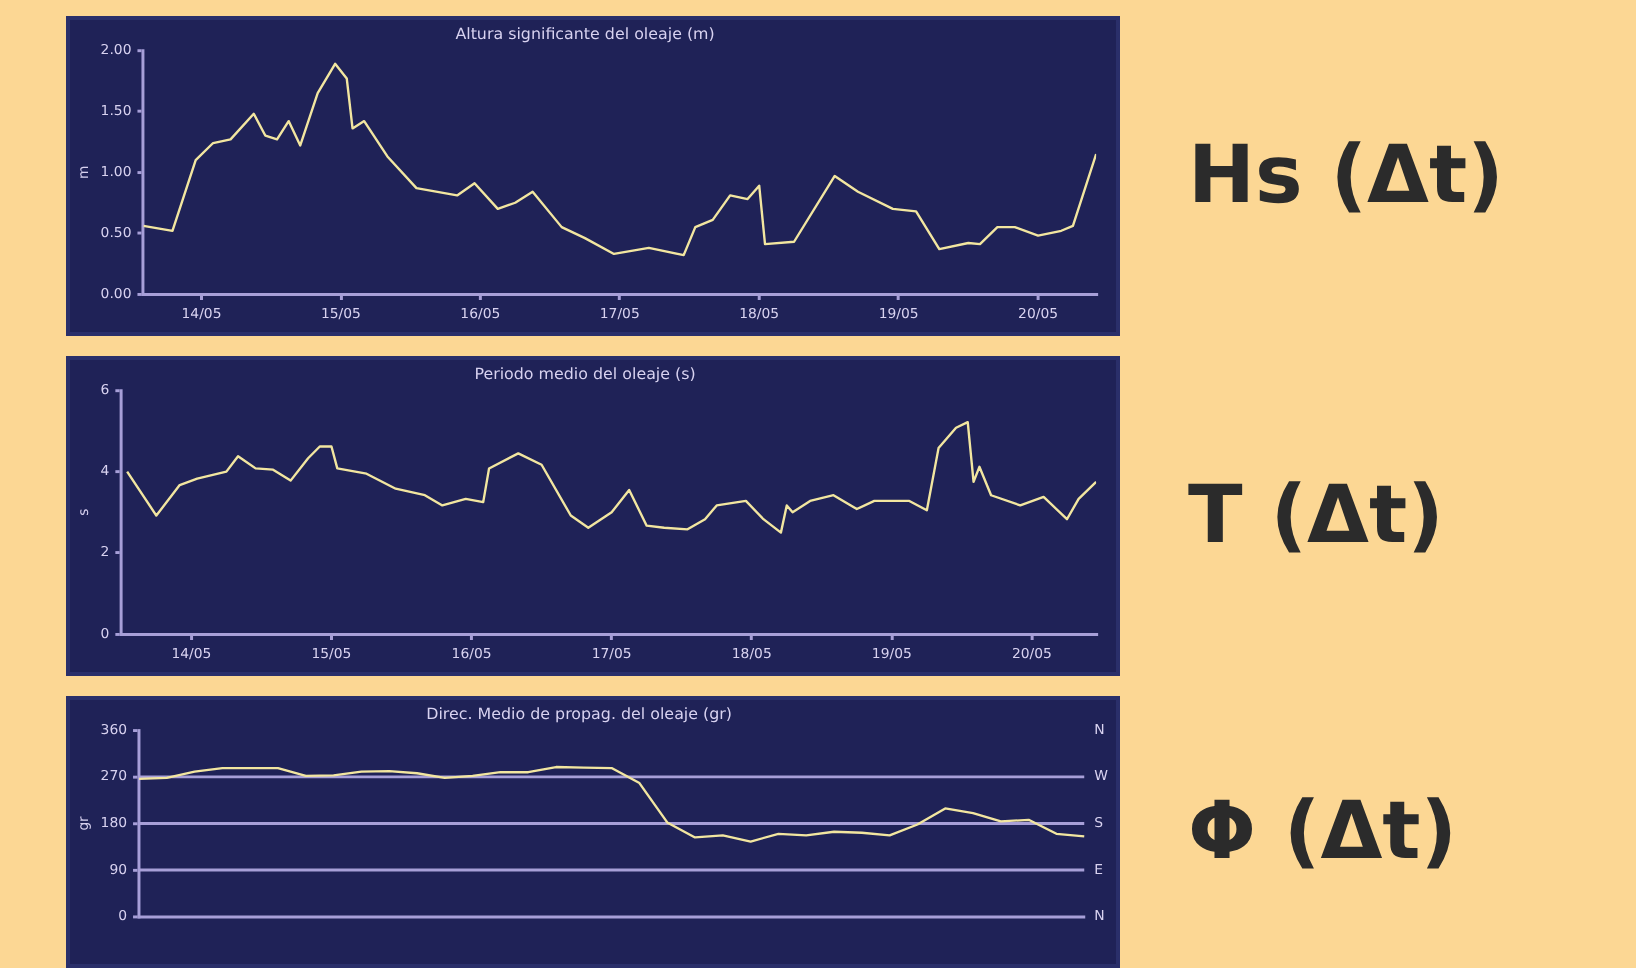 The width and height of the screenshot is (1636, 968). Describe the element at coordinates (1346, 176) in the screenshot. I see `text: Hs (Δt)` at that location.